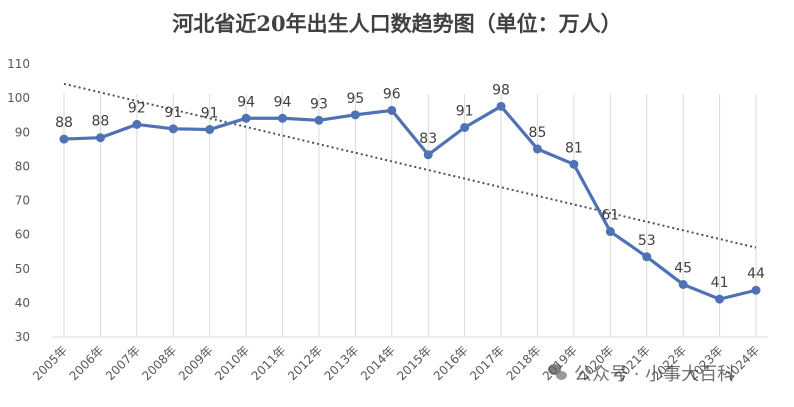 The width and height of the screenshot is (794, 407). Describe the element at coordinates (683, 268) in the screenshot. I see `data-label: 45` at that location.